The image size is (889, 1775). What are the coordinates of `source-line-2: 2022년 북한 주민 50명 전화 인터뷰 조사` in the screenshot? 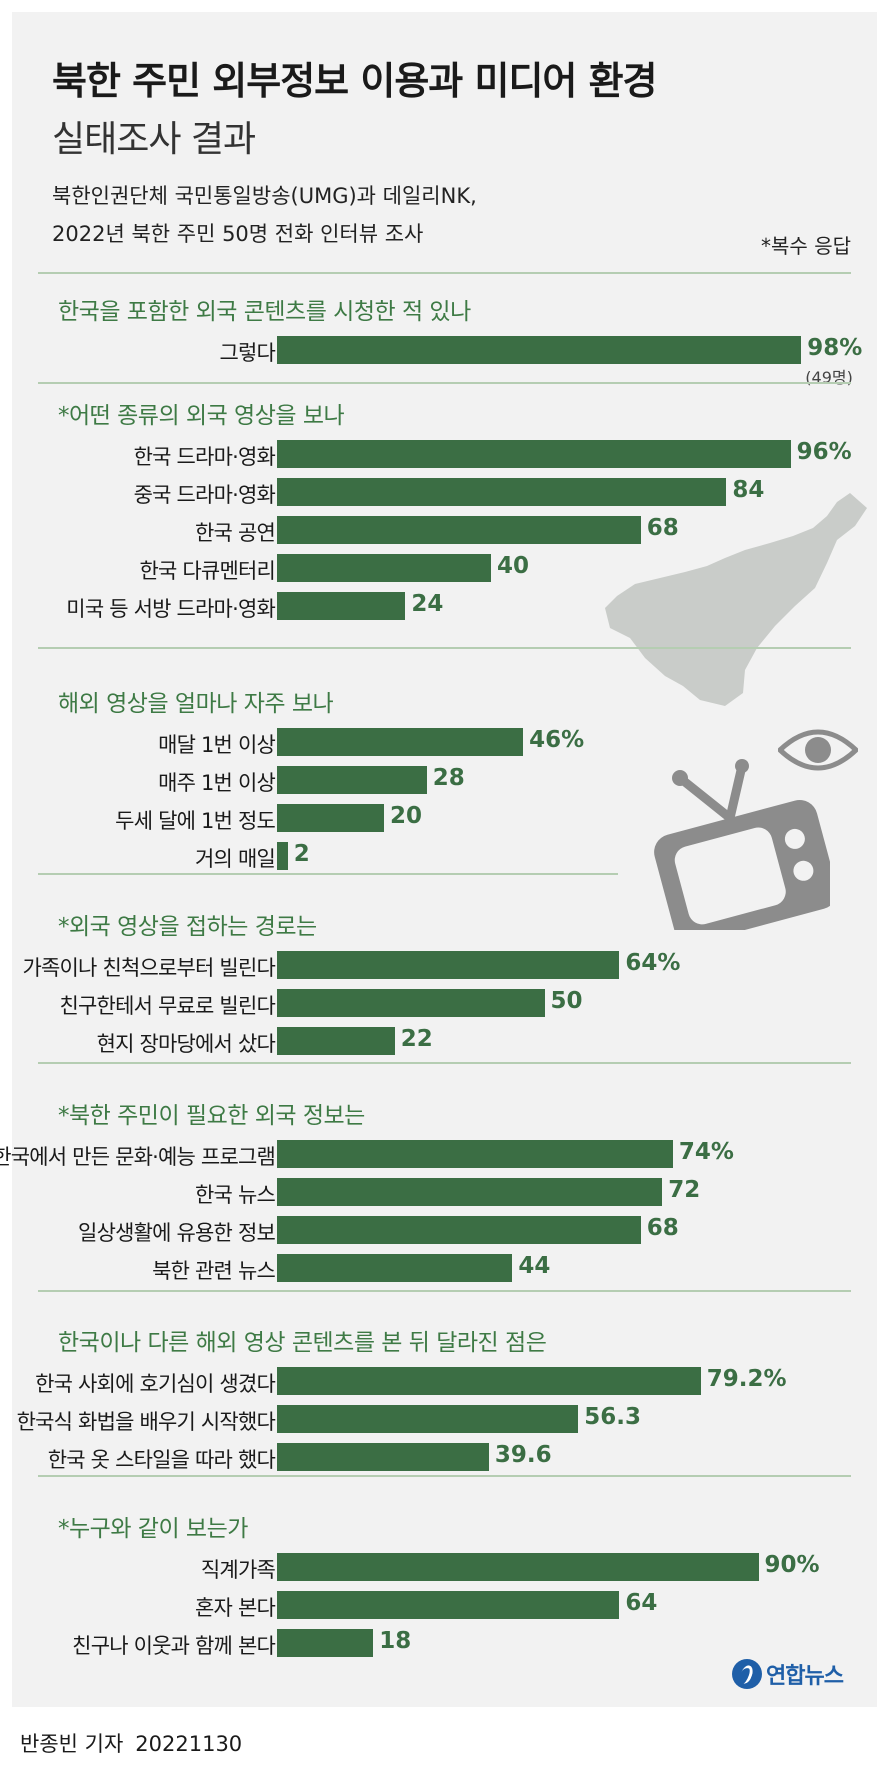 It's located at (238, 234).